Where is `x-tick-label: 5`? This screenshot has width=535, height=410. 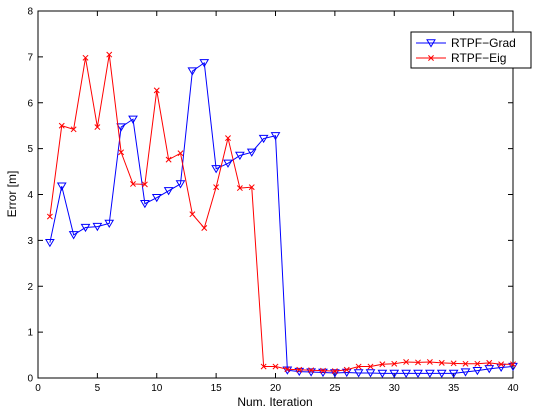 x-tick-label: 5 is located at coordinates (98, 388).